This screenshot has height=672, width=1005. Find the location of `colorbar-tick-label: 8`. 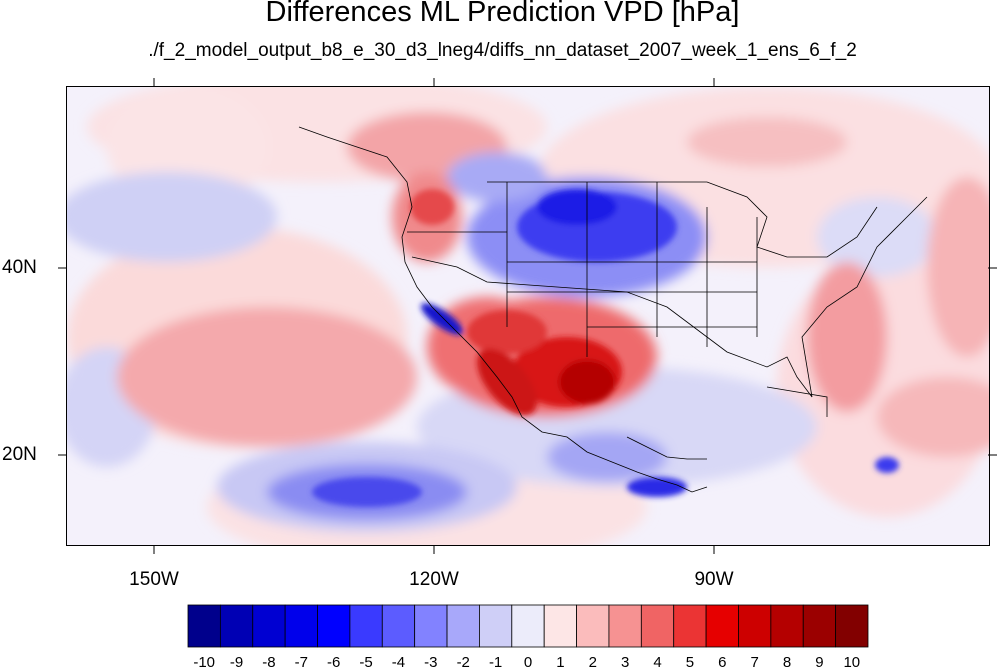

colorbar-tick-label: 8 is located at coordinates (787, 662).